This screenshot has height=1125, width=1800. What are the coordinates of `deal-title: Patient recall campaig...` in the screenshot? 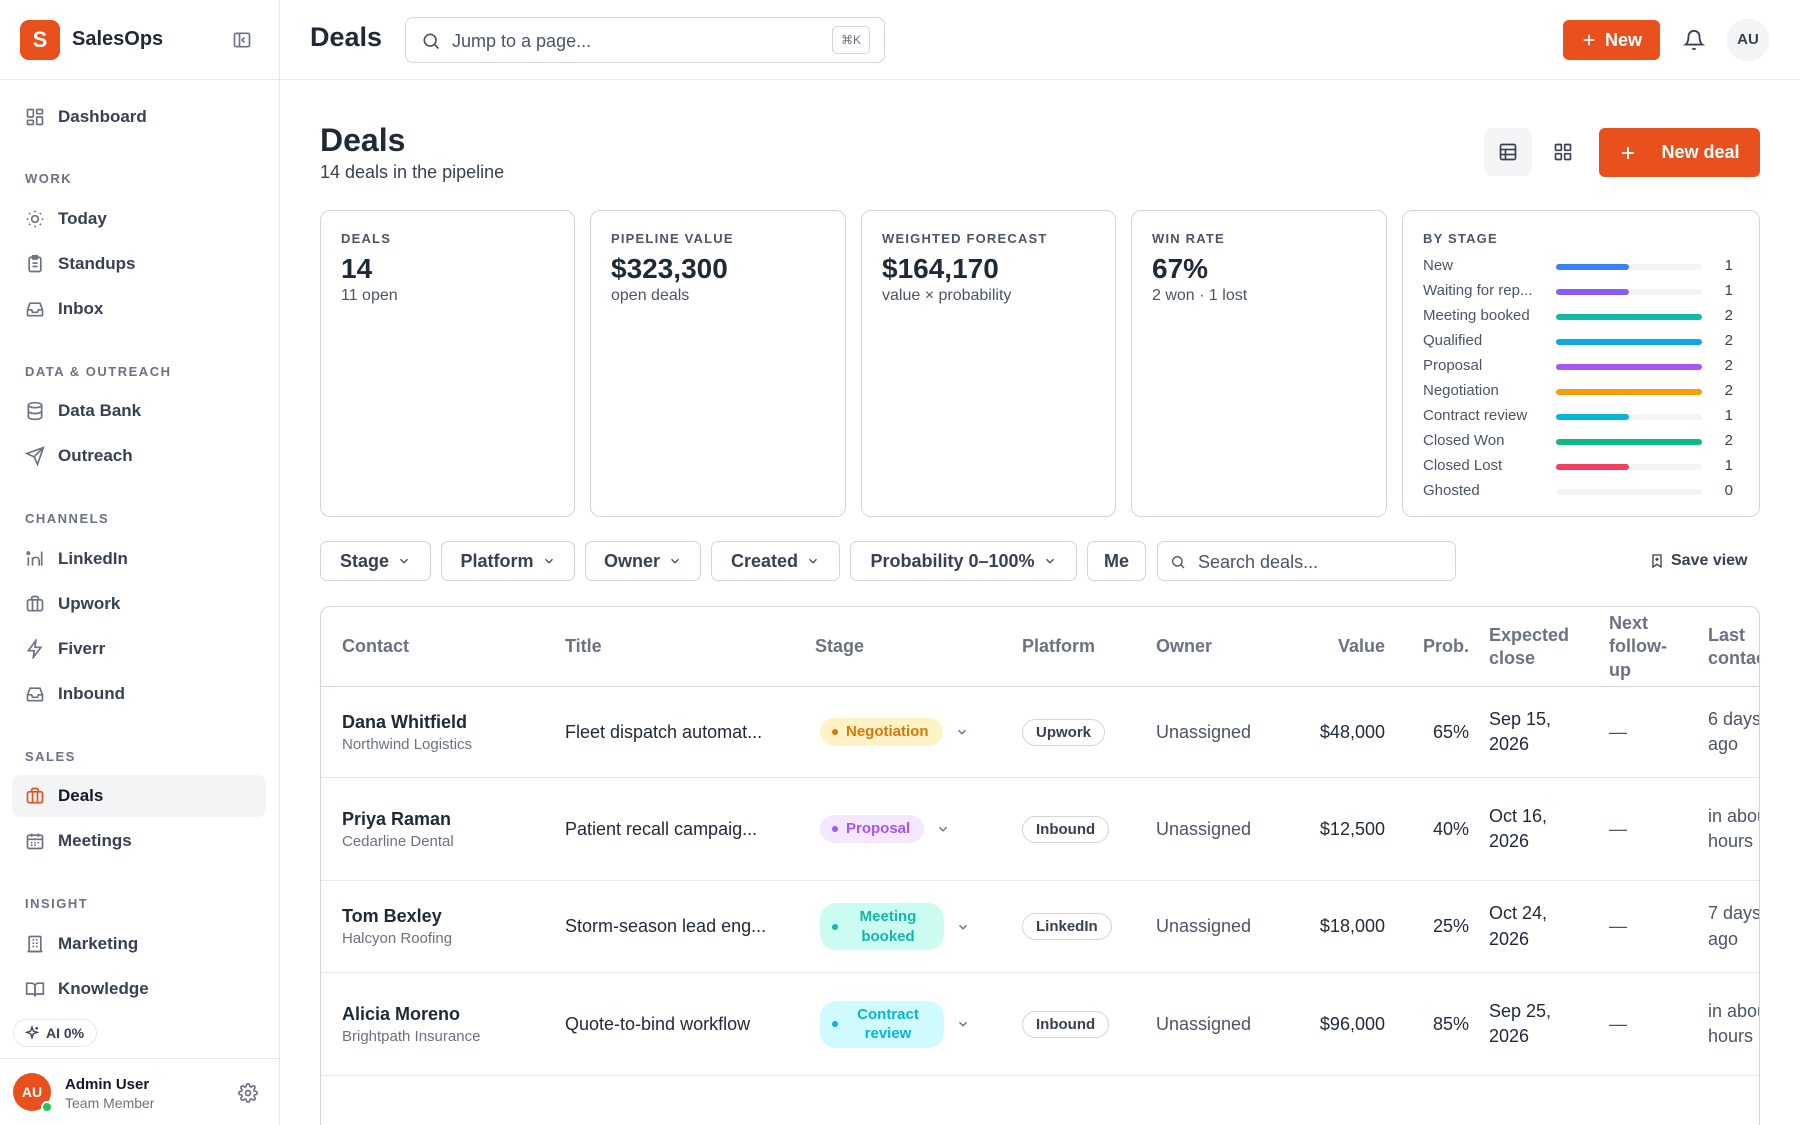 It's located at (661, 828).